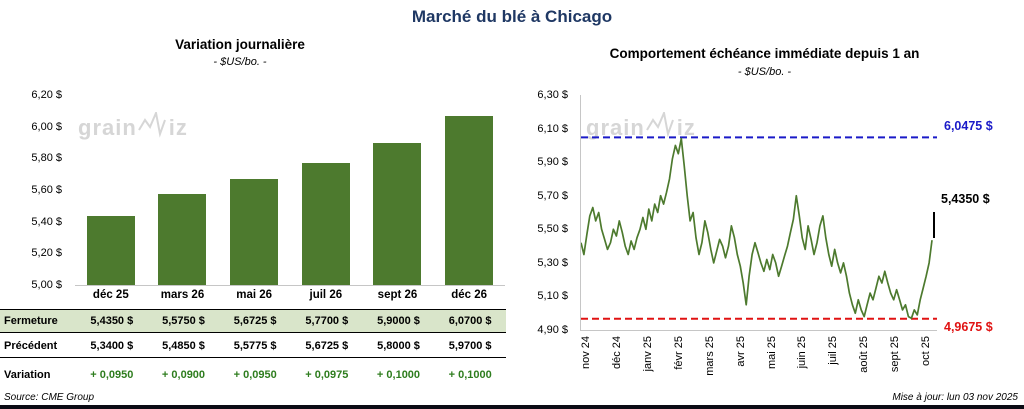  I want to click on x-axis-tick-label: déc 24, so click(616, 353).